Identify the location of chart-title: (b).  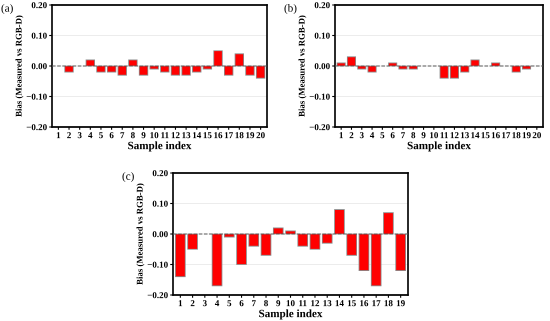
(290, 9).